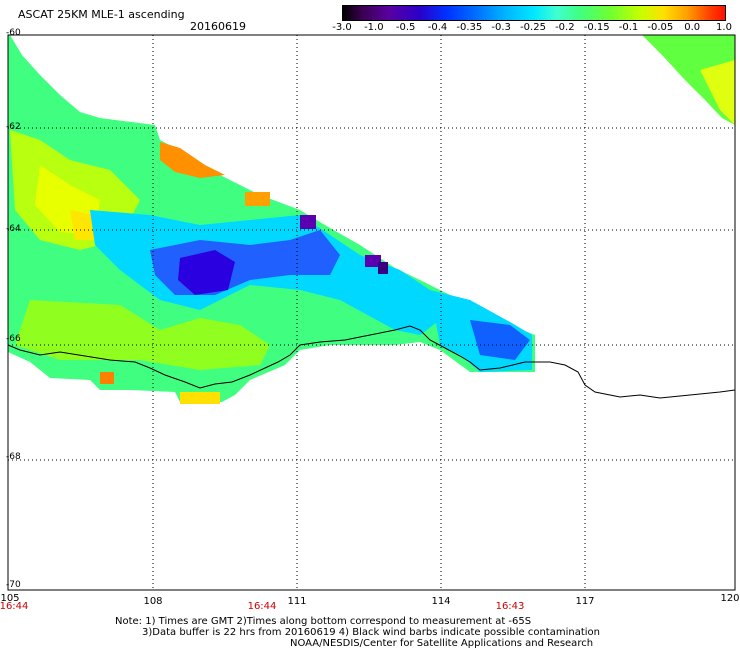 Image resolution: width=740 pixels, height=650 pixels. Describe the element at coordinates (13, 229) in the screenshot. I see `lat-label: -64` at that location.